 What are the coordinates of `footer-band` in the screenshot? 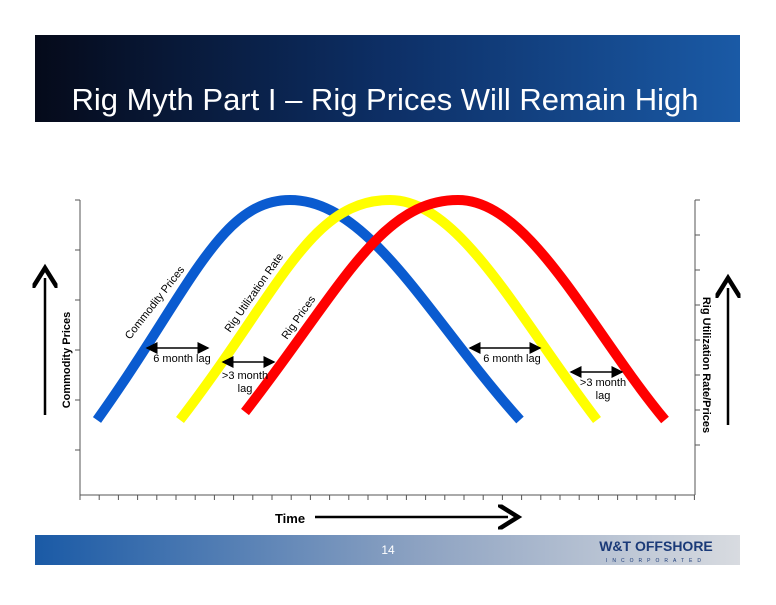 It's located at (387, 550).